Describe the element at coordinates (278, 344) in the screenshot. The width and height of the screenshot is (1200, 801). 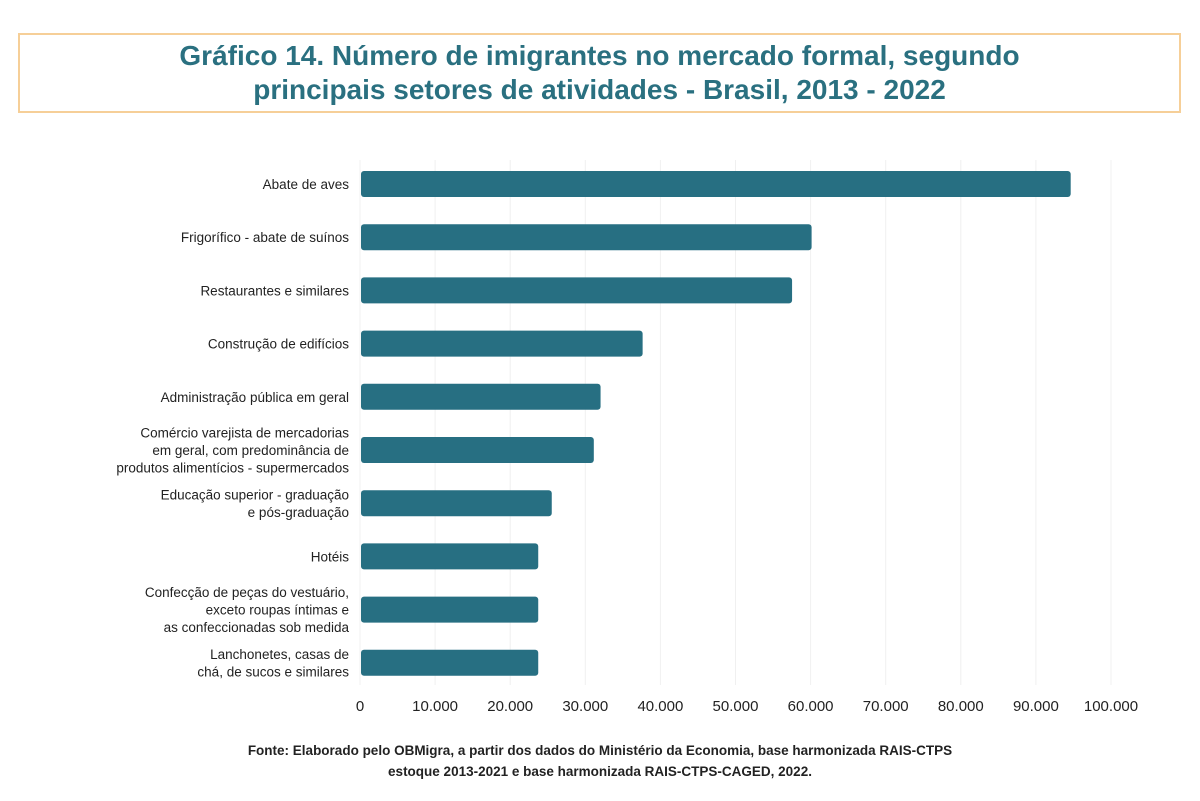
I see `category-label: Construção de edifícios` at that location.